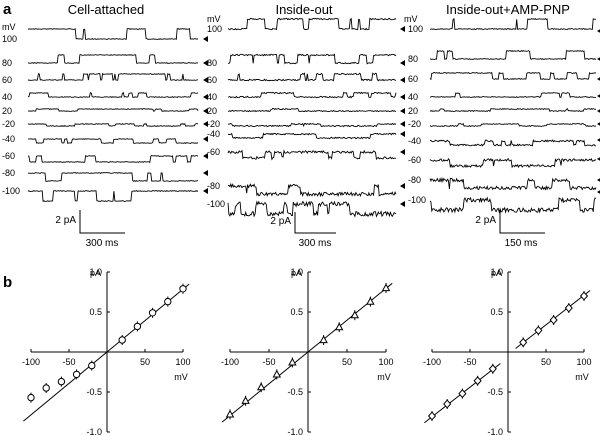 The image size is (600, 436). What do you see at coordinates (213, 152) in the screenshot?
I see `voltage-label: -60` at bounding box center [213, 152].